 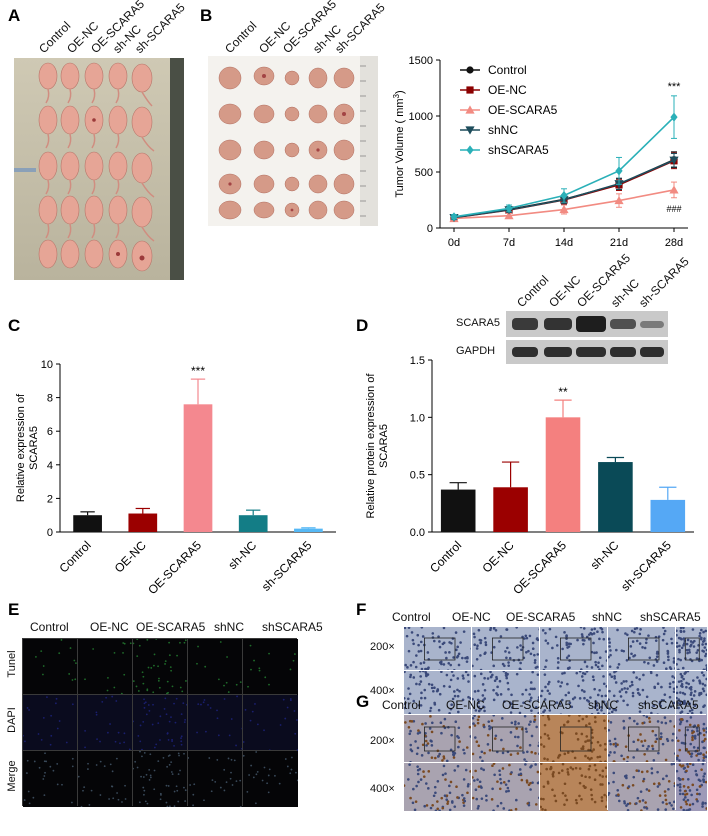 I want to click on ihc-f-column-label: shSCARA5, so click(x=670, y=617).